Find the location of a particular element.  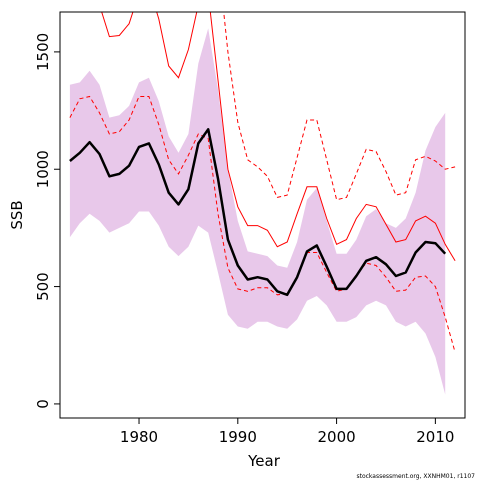

y-axis-title: SSB is located at coordinates (17, 214).